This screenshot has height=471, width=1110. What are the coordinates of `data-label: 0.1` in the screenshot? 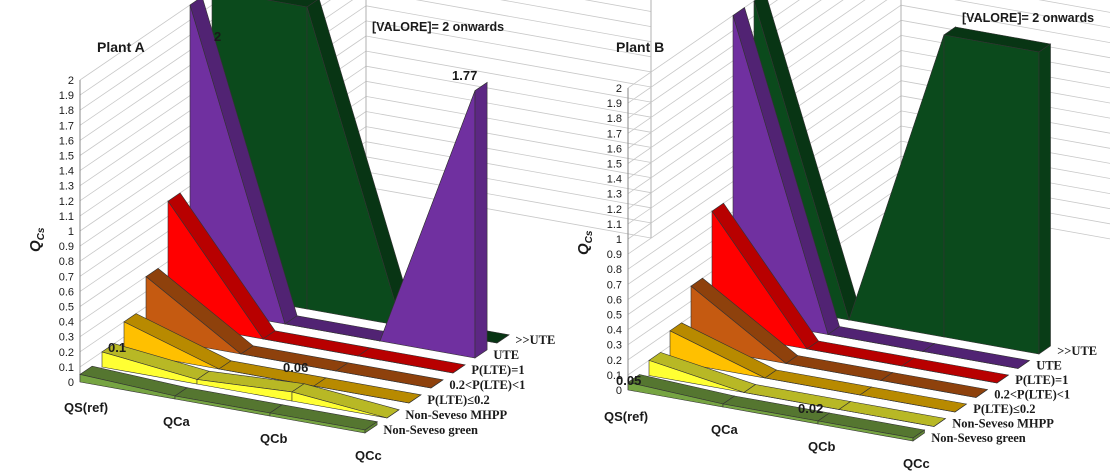 It's located at (117, 347).